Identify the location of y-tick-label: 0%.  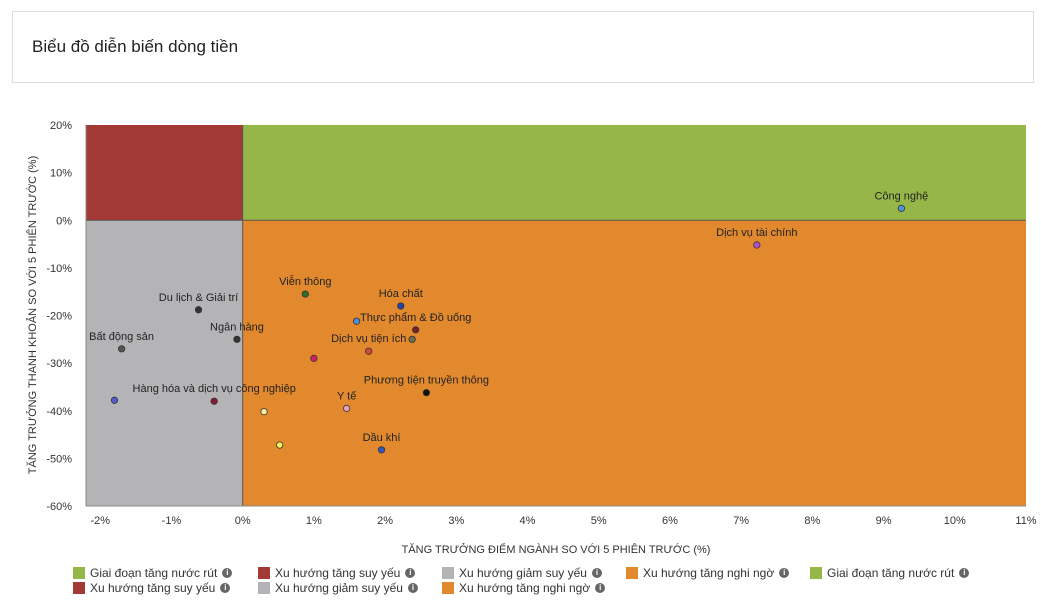
(64, 221).